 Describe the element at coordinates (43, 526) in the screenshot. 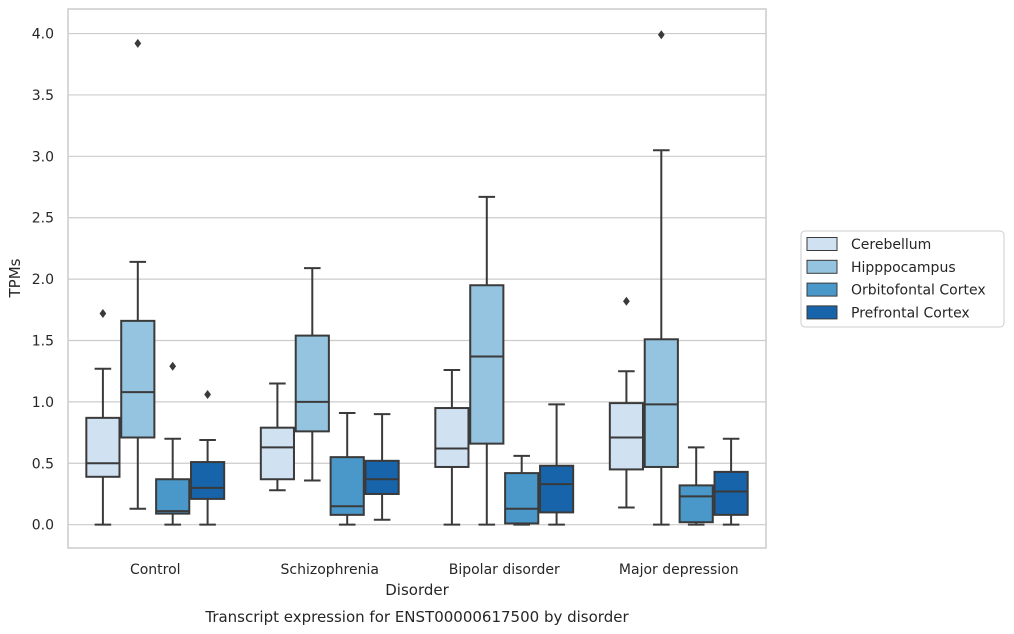

I see `y-tick-label: 0.0` at that location.